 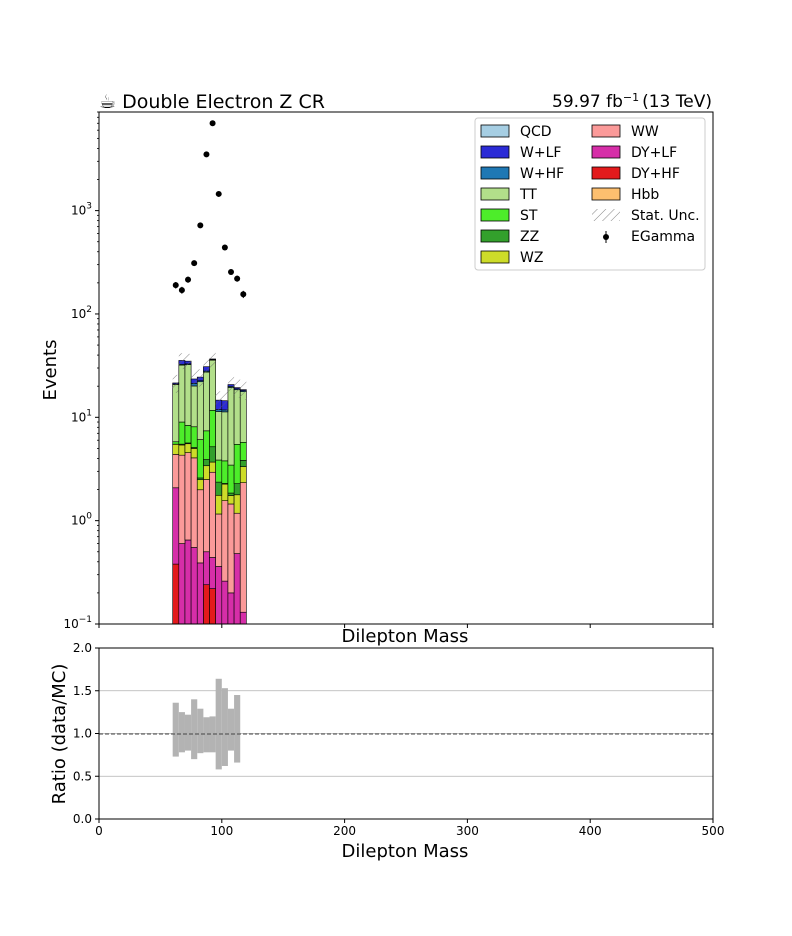 I want to click on legend-swatch-data-point, so click(x=606, y=237).